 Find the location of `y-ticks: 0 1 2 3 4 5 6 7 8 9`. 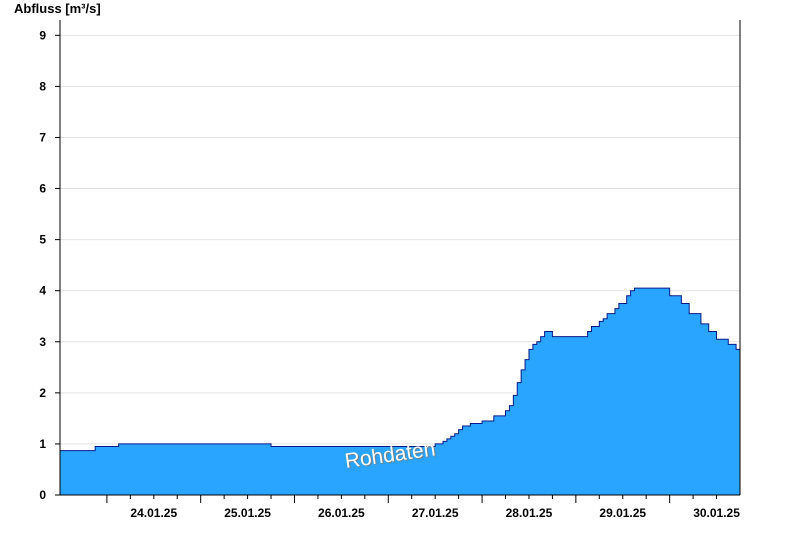

y-ticks: 0 1 2 3 4 5 6 7 8 9 is located at coordinates (49, 265).